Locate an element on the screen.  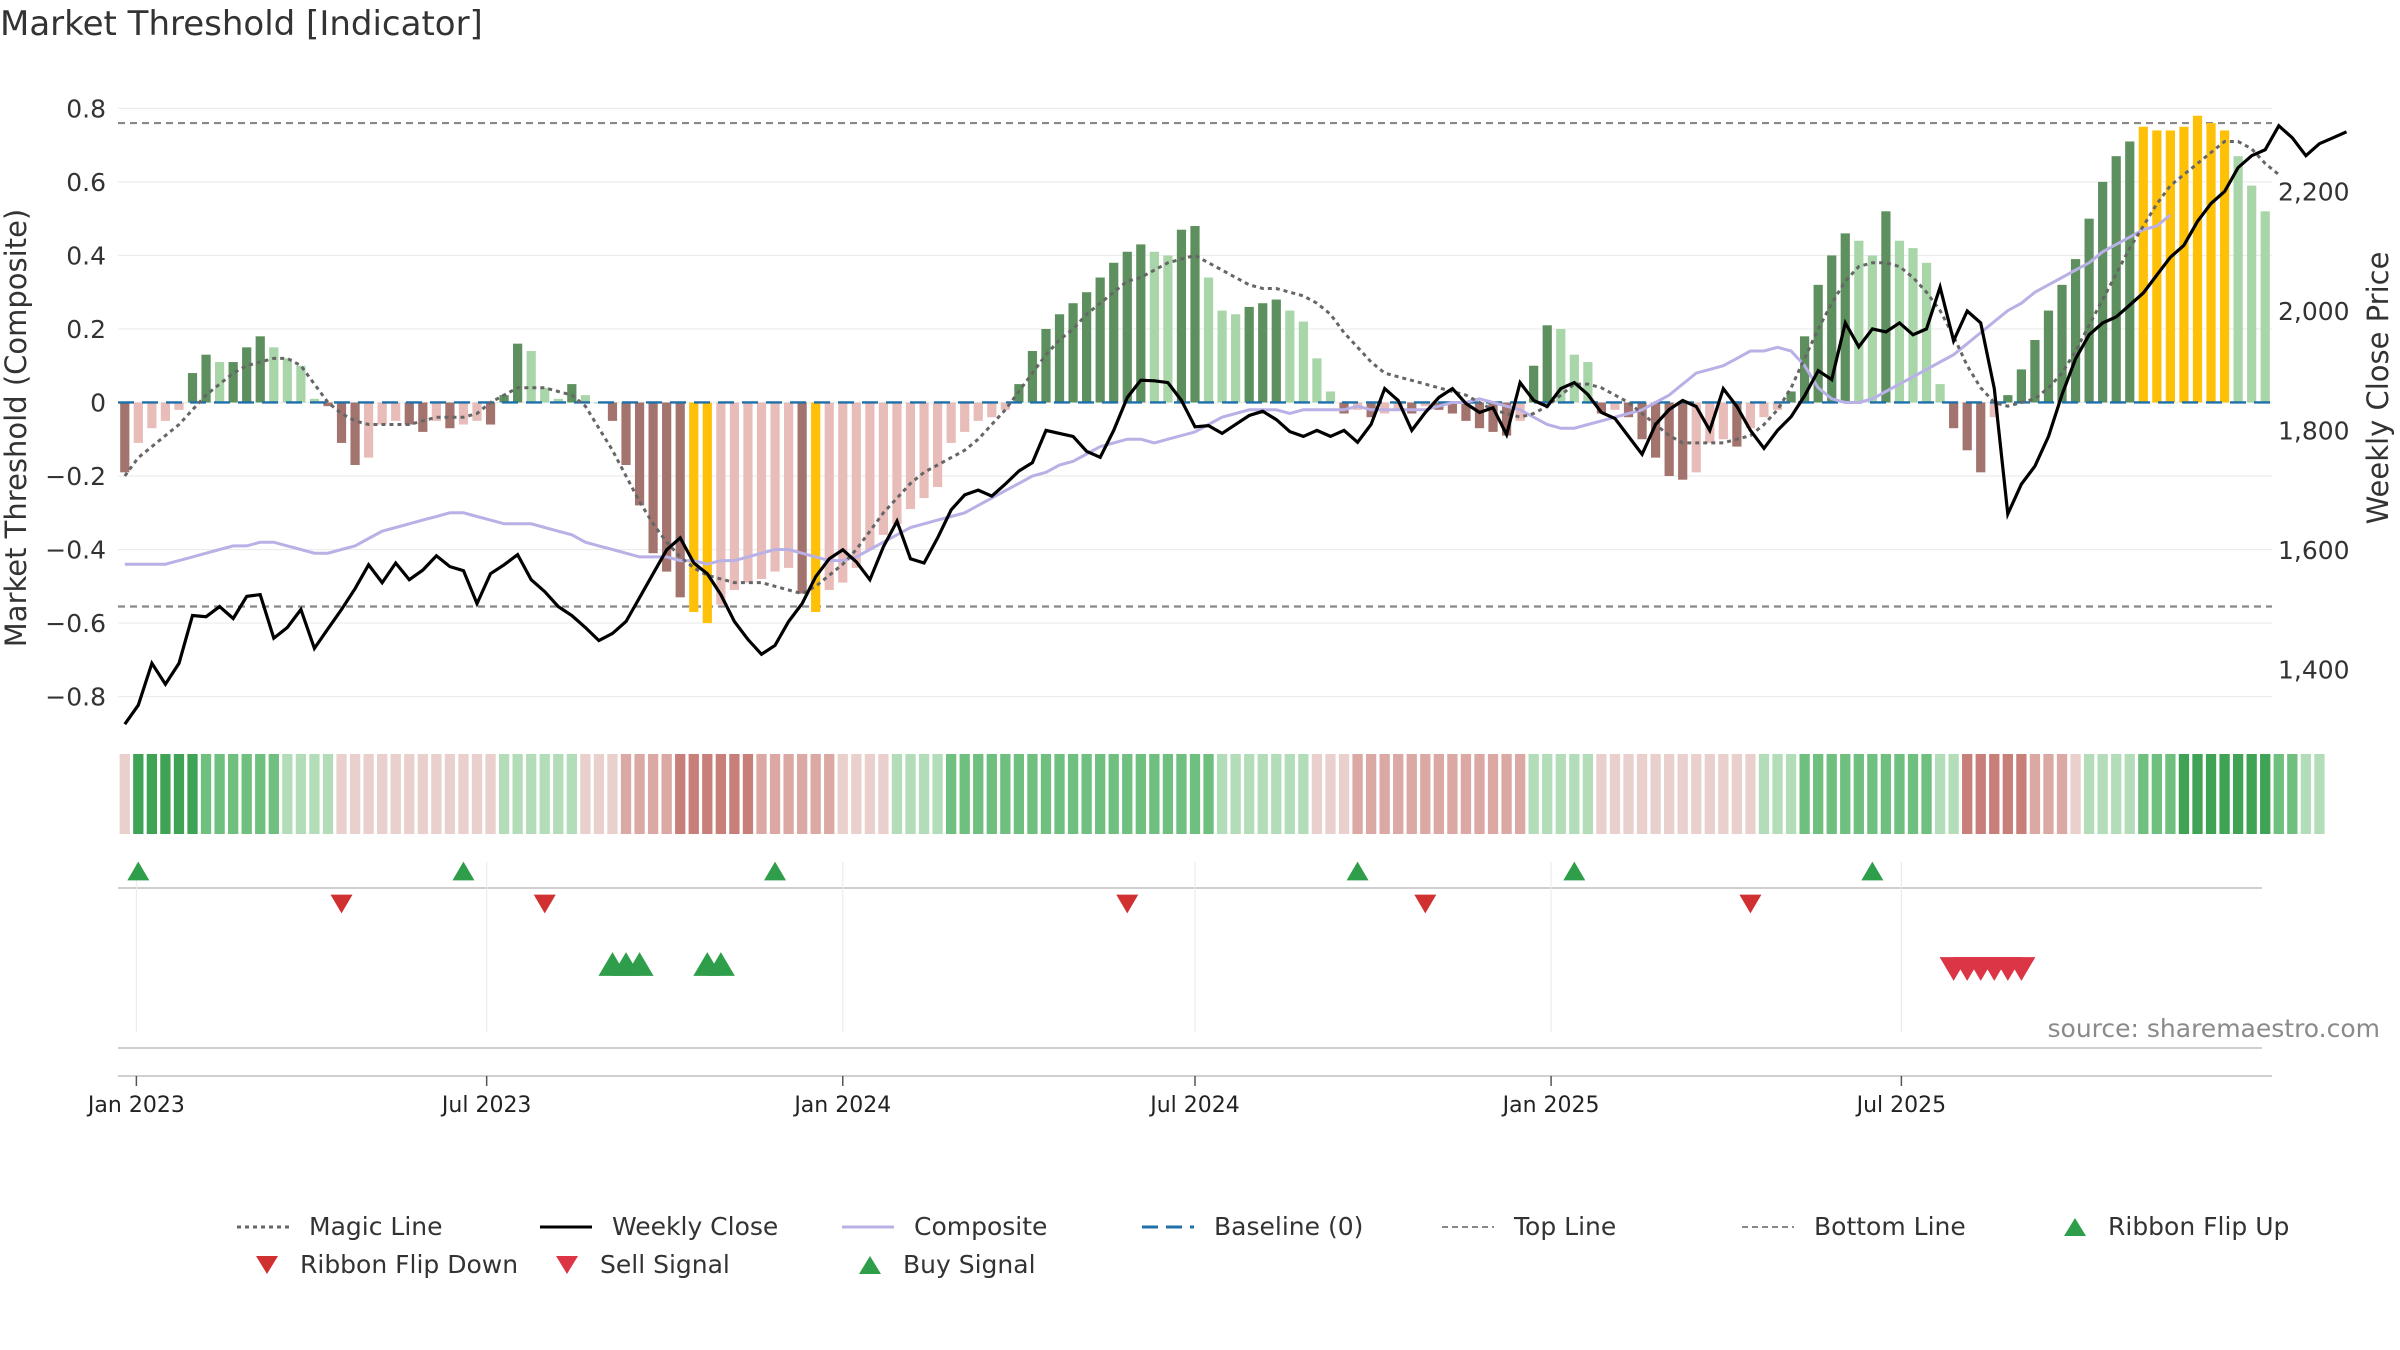
legend-label: Baseline (0) is located at coordinates (1289, 1226).